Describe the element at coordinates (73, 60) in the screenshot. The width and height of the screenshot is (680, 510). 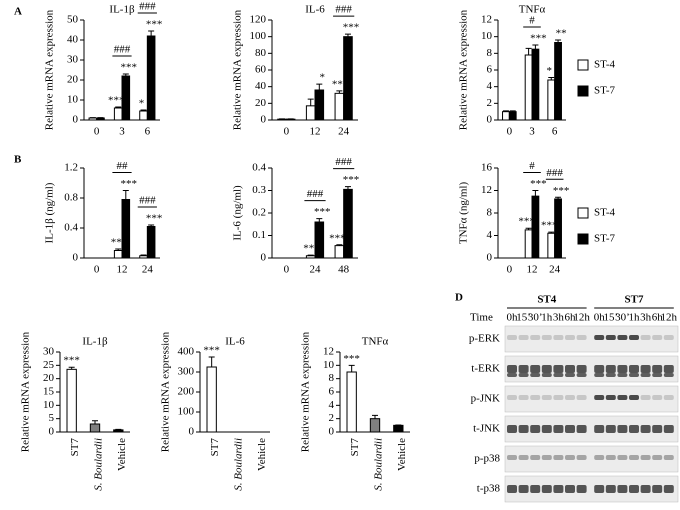
I see `y-tick-label: 30` at that location.